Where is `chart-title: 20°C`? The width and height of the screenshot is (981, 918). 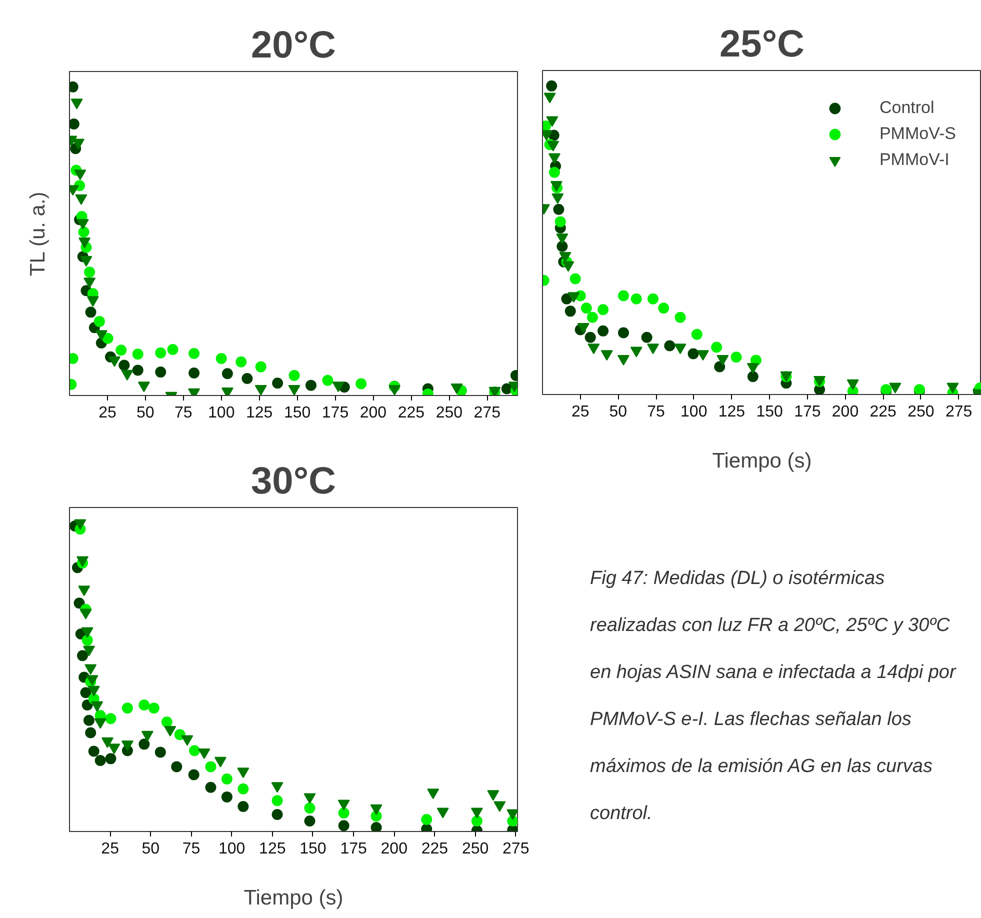 chart-title: 20°C is located at coordinates (293, 45).